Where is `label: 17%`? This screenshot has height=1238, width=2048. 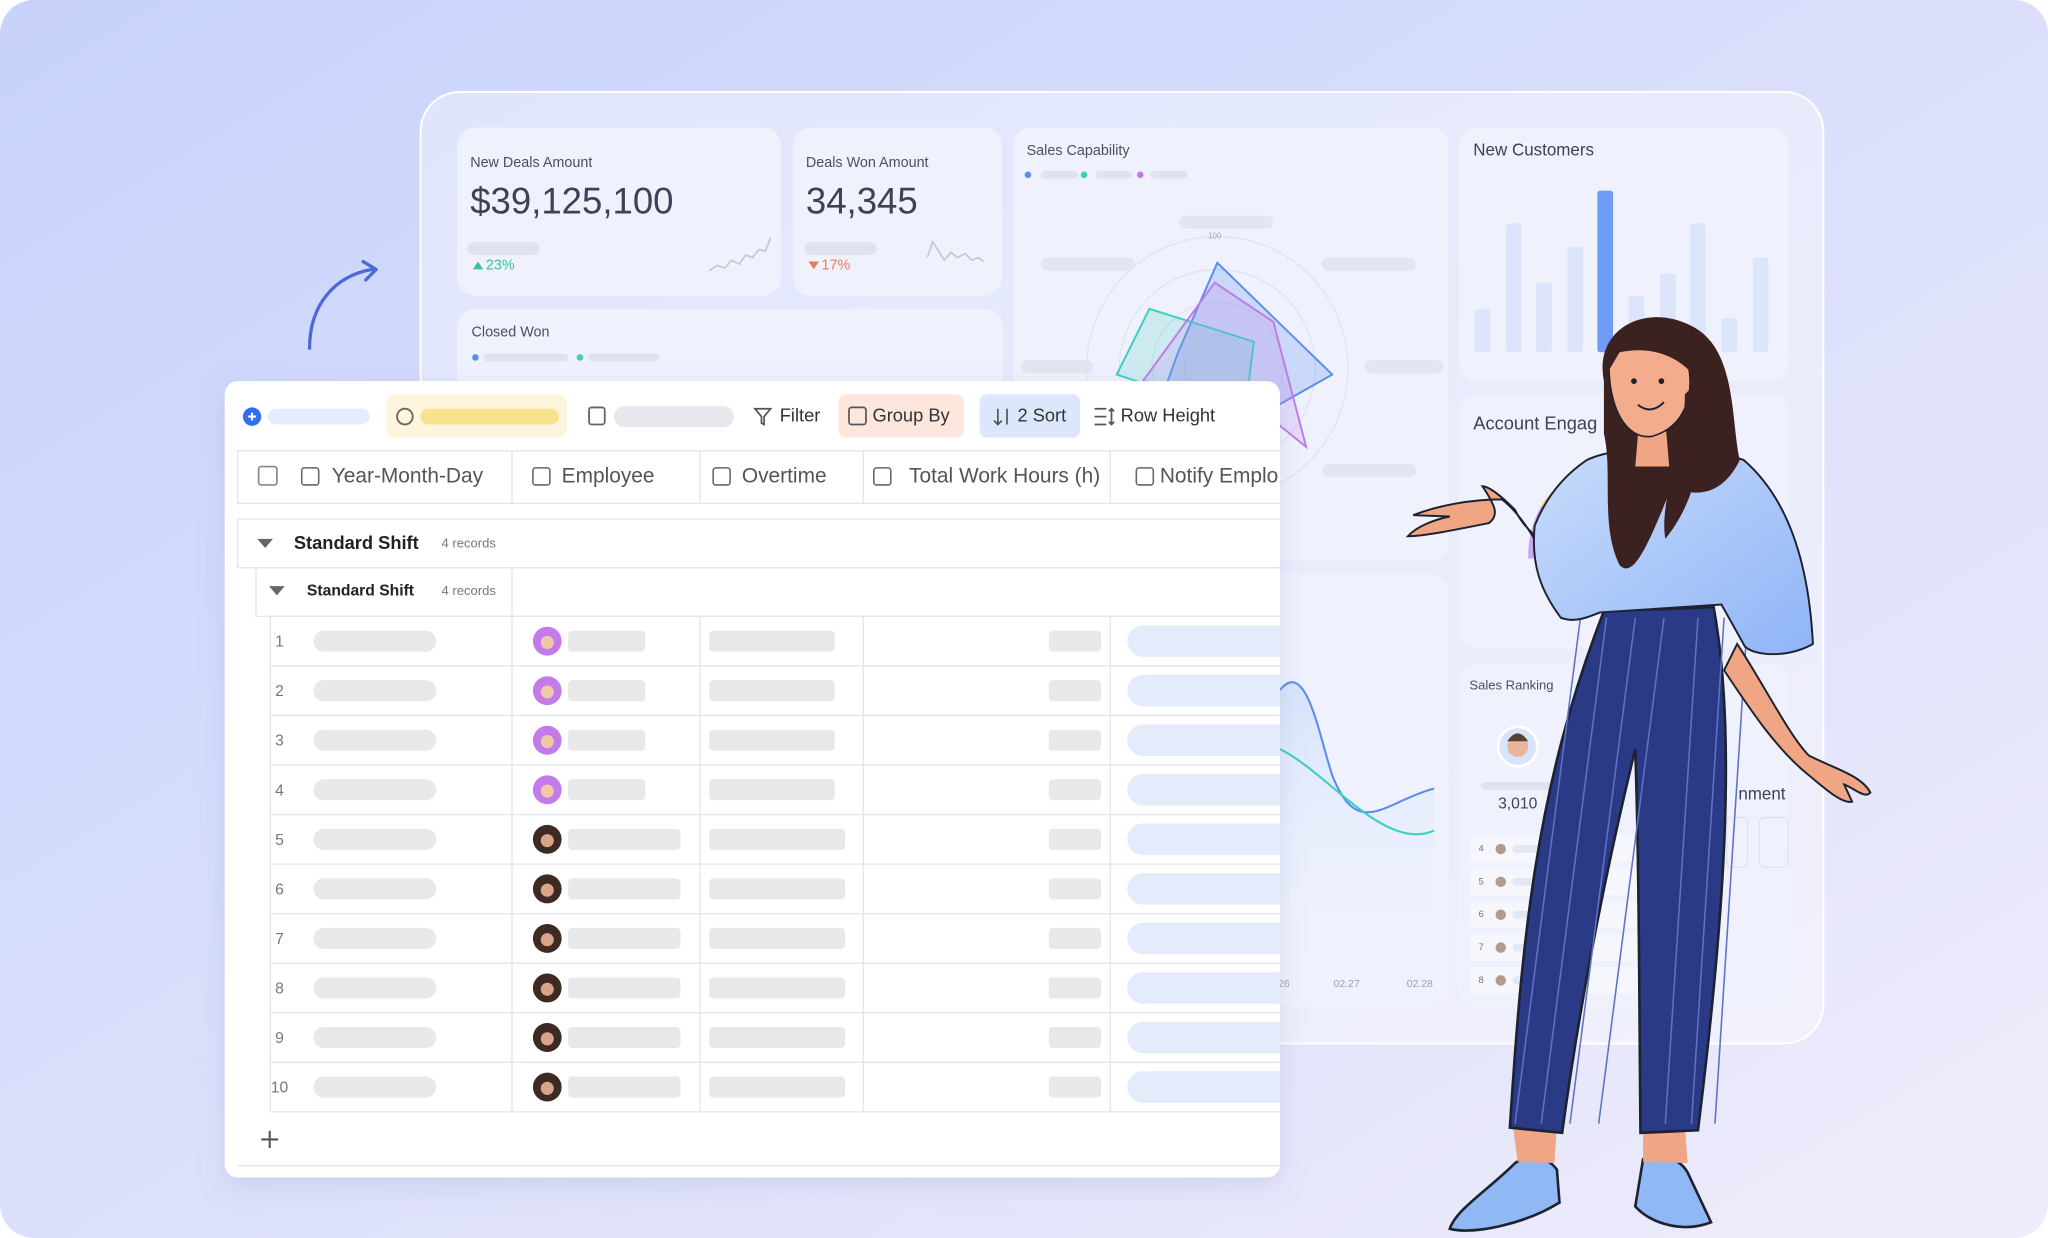 label: 17% is located at coordinates (836, 265).